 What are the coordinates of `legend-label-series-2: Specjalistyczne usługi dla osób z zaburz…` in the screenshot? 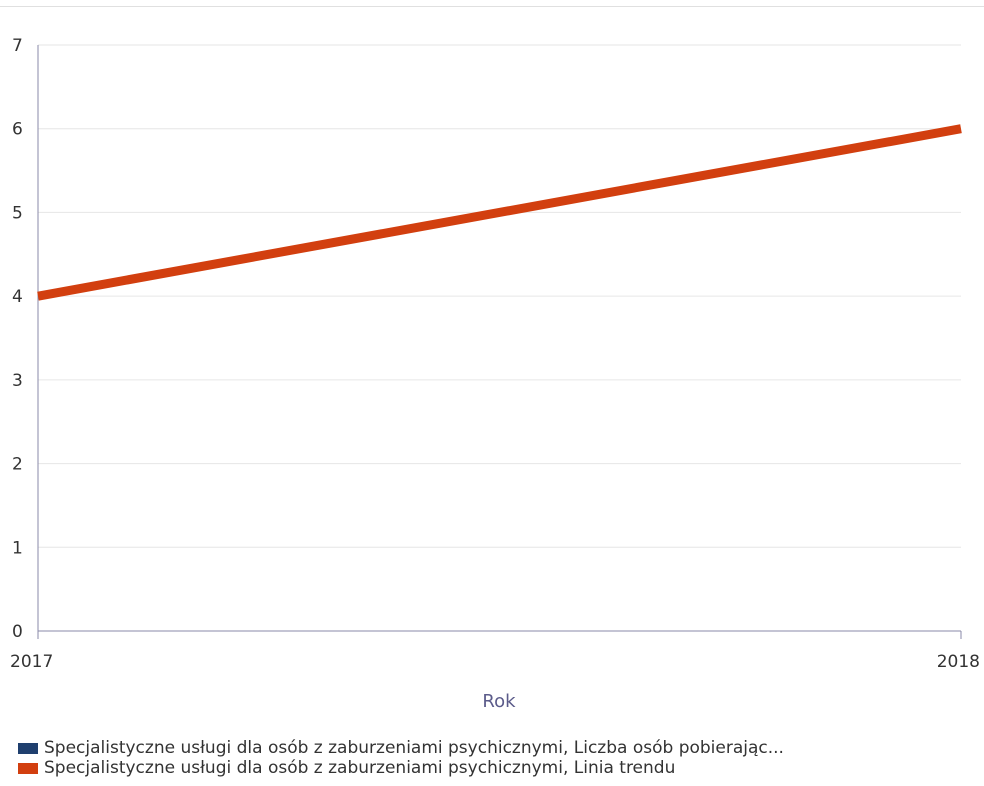 It's located at (360, 768).